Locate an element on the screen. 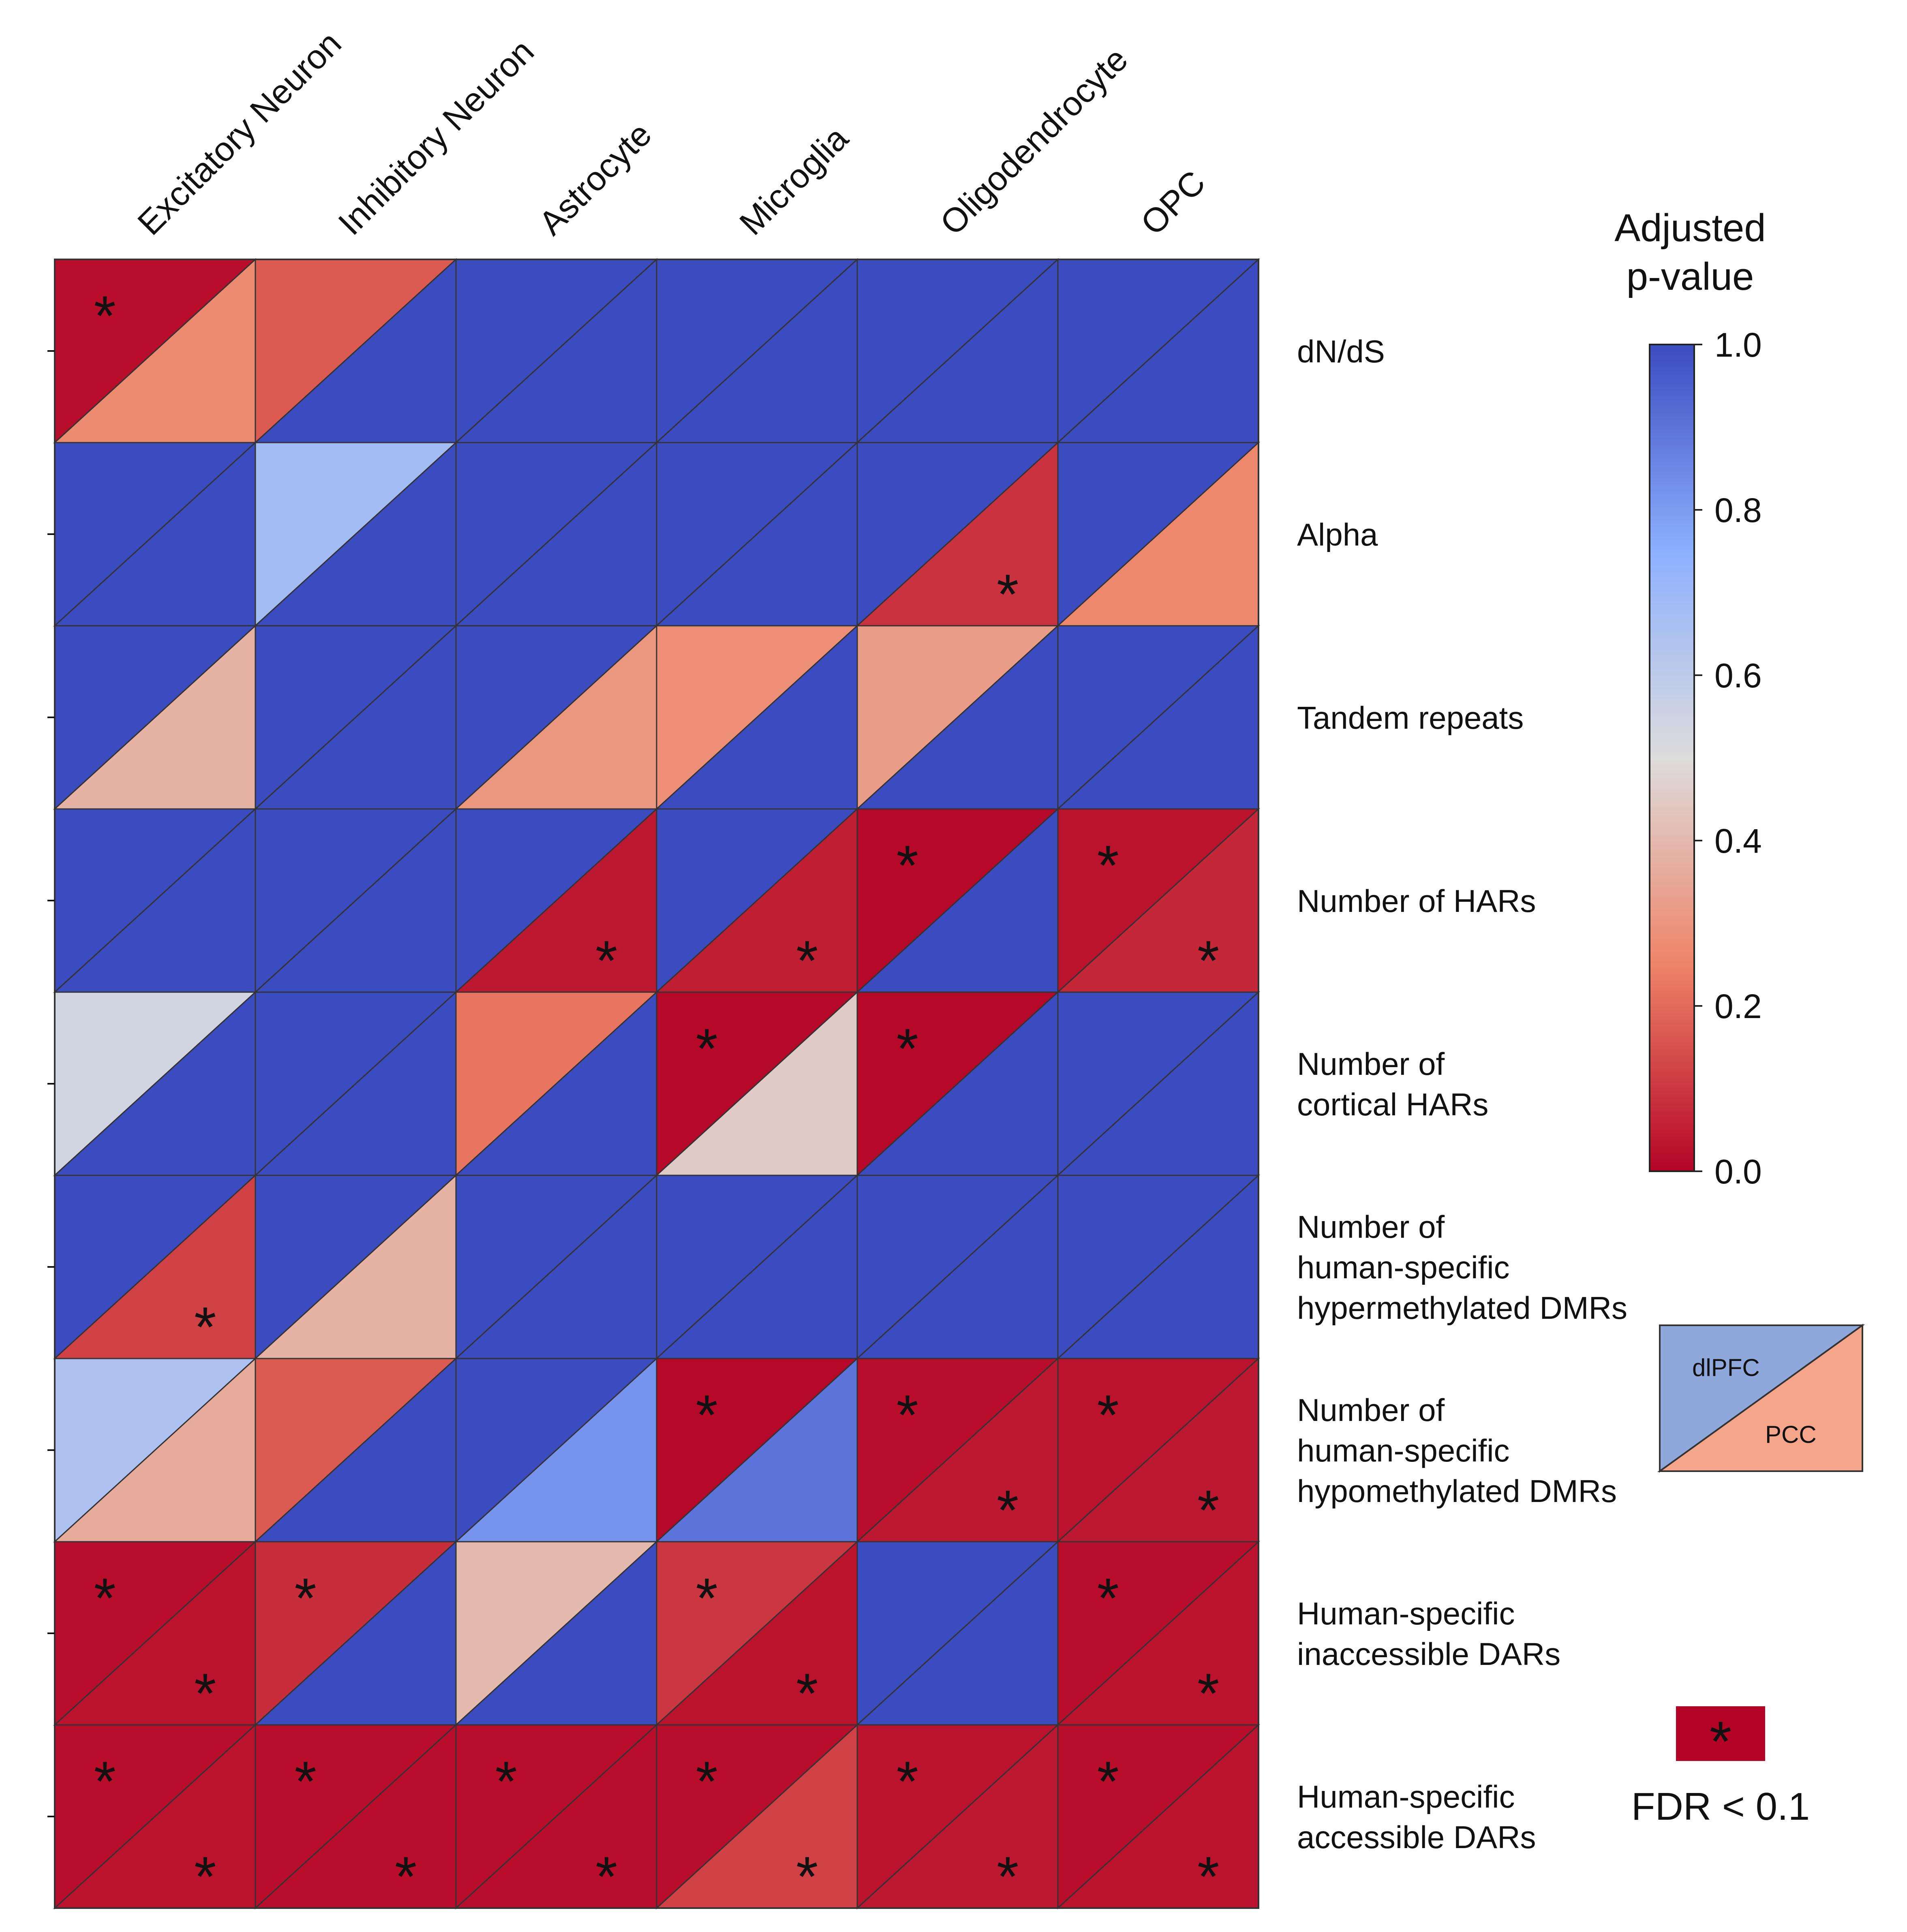 This screenshot has width=1907, height=1932. colorbar-bar is located at coordinates (1672, 758).